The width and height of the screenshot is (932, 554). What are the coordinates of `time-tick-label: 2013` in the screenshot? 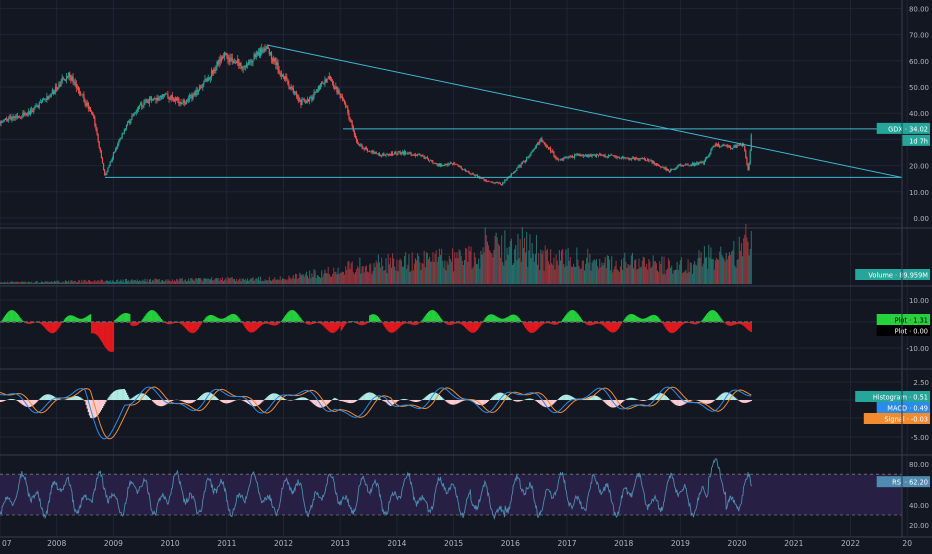 It's located at (340, 543).